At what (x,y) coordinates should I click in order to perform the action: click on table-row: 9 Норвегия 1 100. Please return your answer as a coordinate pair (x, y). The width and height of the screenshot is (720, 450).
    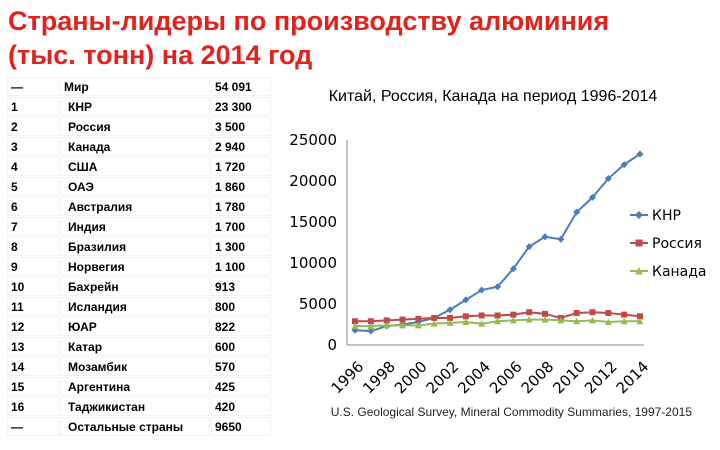
    Looking at the image, I should click on (139, 266).